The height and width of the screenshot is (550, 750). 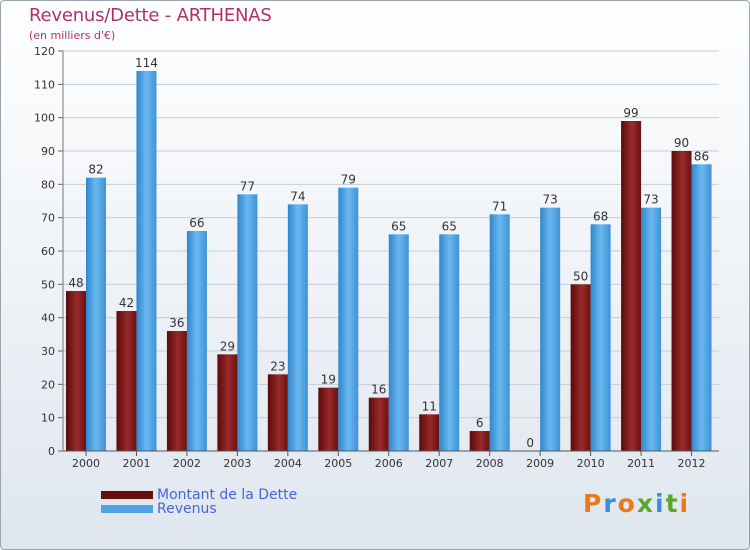 What do you see at coordinates (48, 151) in the screenshot?
I see `y-tick-label: 90` at bounding box center [48, 151].